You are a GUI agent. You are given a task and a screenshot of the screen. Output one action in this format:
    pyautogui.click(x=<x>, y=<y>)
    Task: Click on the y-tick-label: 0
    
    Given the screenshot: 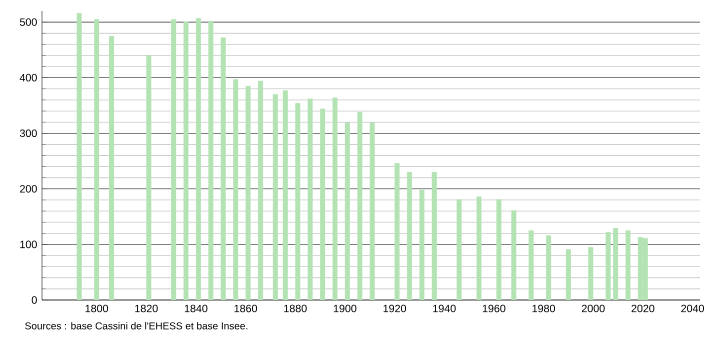 What is the action you would take?
    pyautogui.click(x=34, y=300)
    